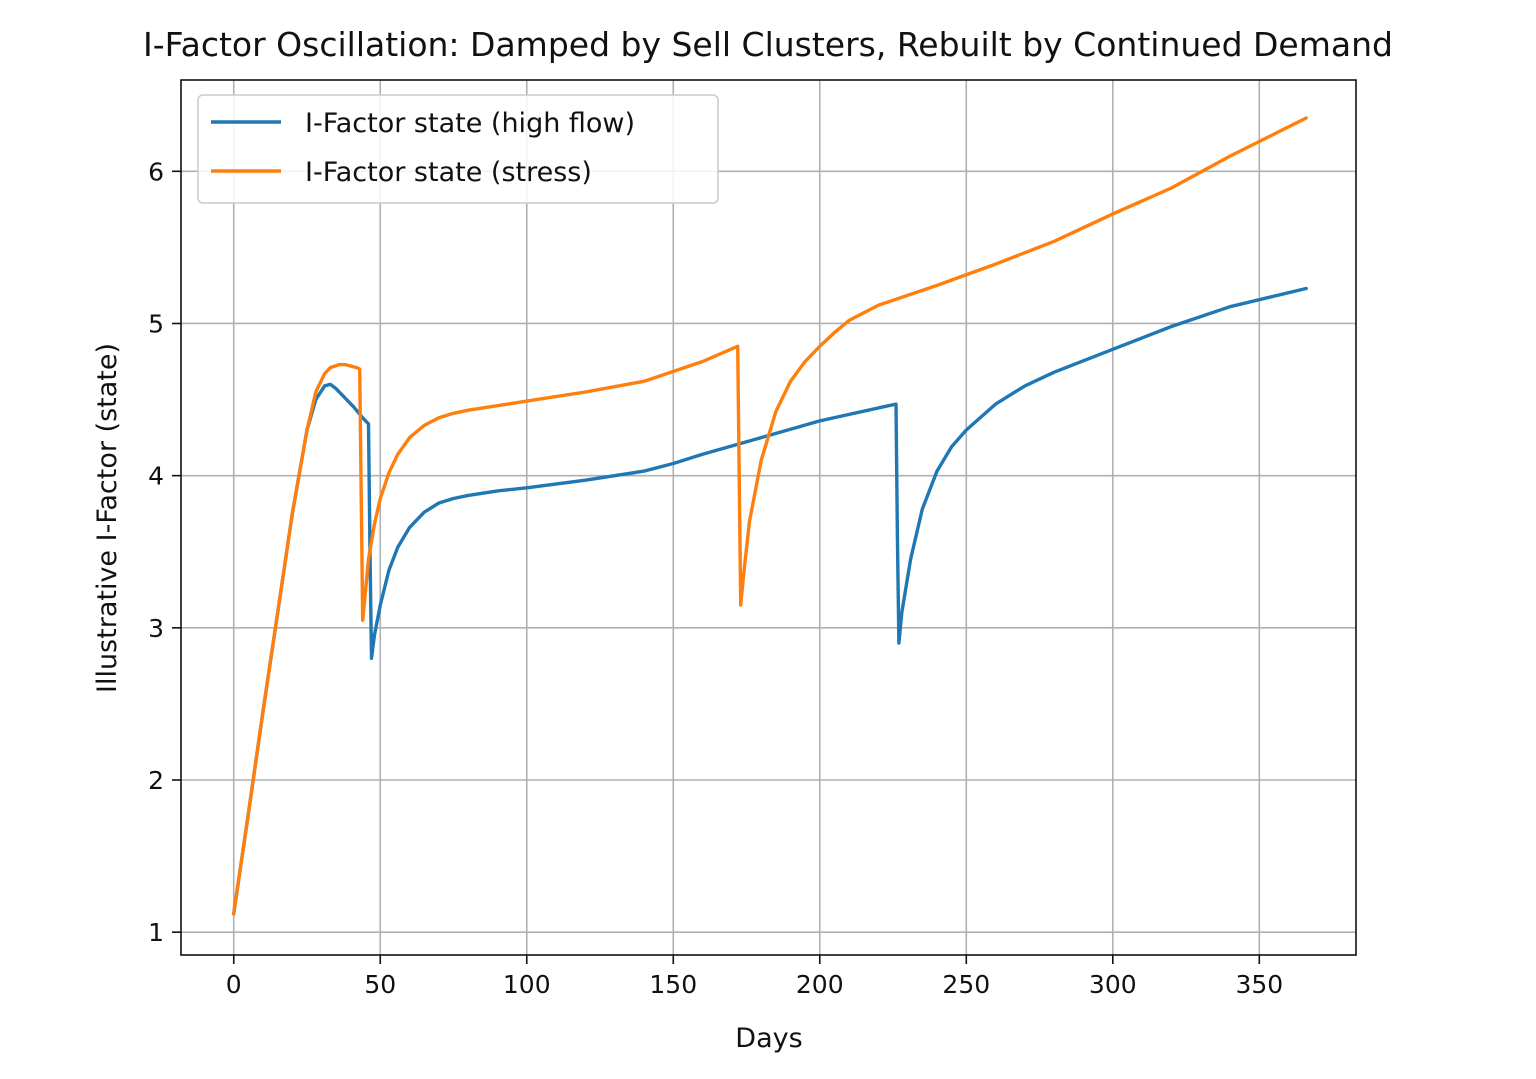 This screenshot has width=1536, height=1079. I want to click on y-tick-label: 2, so click(156, 780).